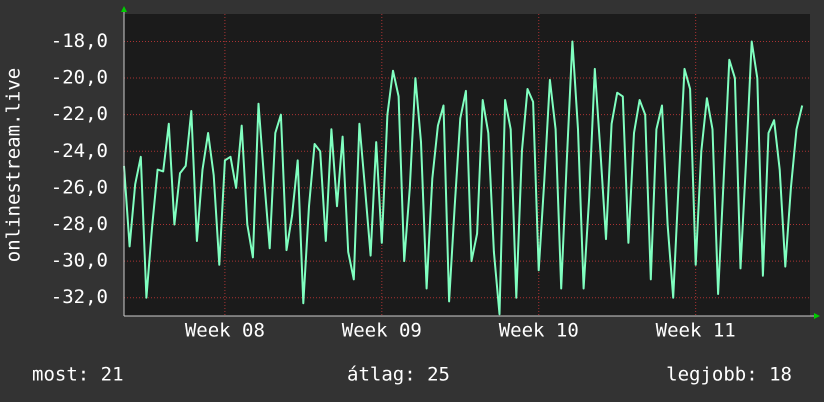 The image size is (824, 402). What do you see at coordinates (225, 331) in the screenshot?
I see `x-tick-label: Week 08` at bounding box center [225, 331].